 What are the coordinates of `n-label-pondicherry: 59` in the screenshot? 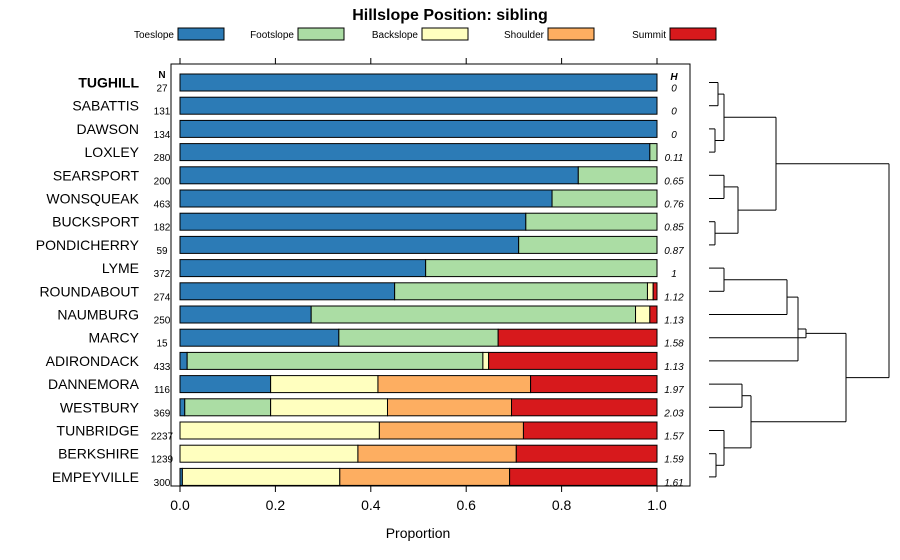 It's located at (162, 251).